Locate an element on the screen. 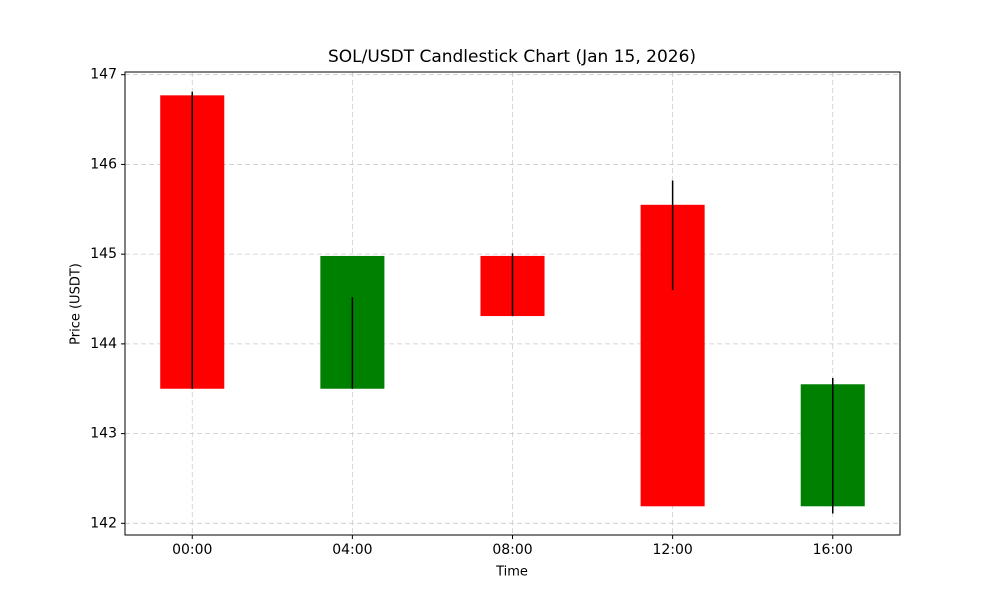 This screenshot has height=600, width=1000. y-tick-label: 142 is located at coordinates (103, 523).